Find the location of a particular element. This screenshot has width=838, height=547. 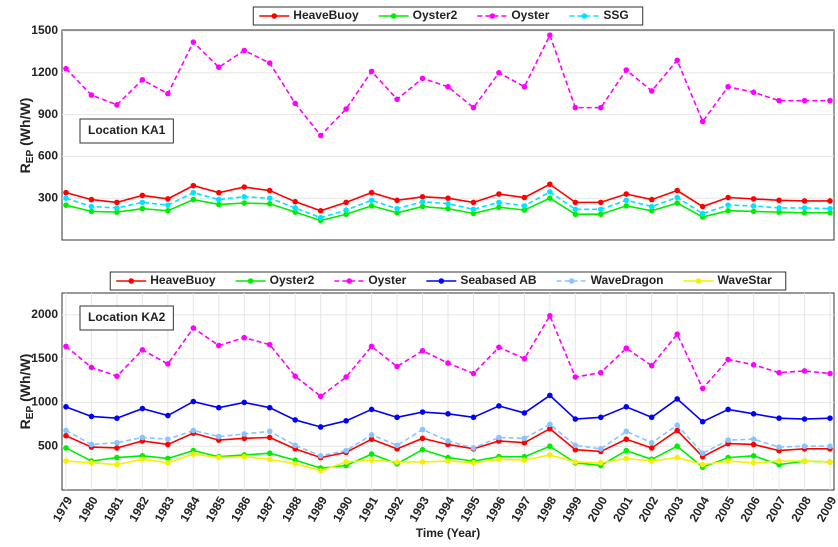

x-tick-label: 1988 is located at coordinates (292, 509).